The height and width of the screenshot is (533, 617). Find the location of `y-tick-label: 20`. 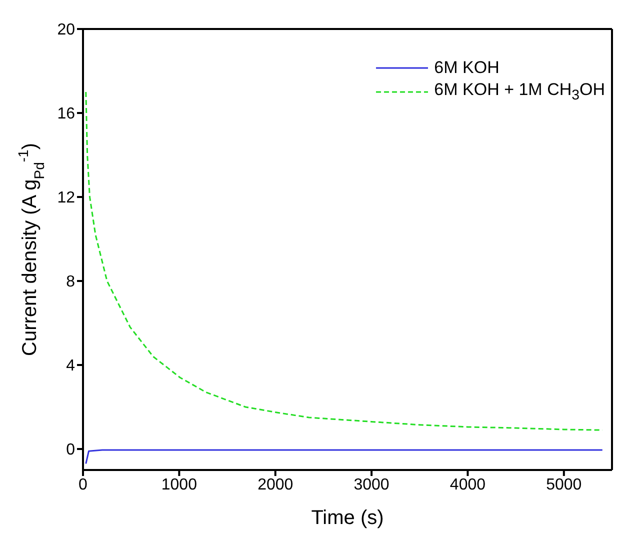

y-tick-label: 20 is located at coordinates (66, 30).